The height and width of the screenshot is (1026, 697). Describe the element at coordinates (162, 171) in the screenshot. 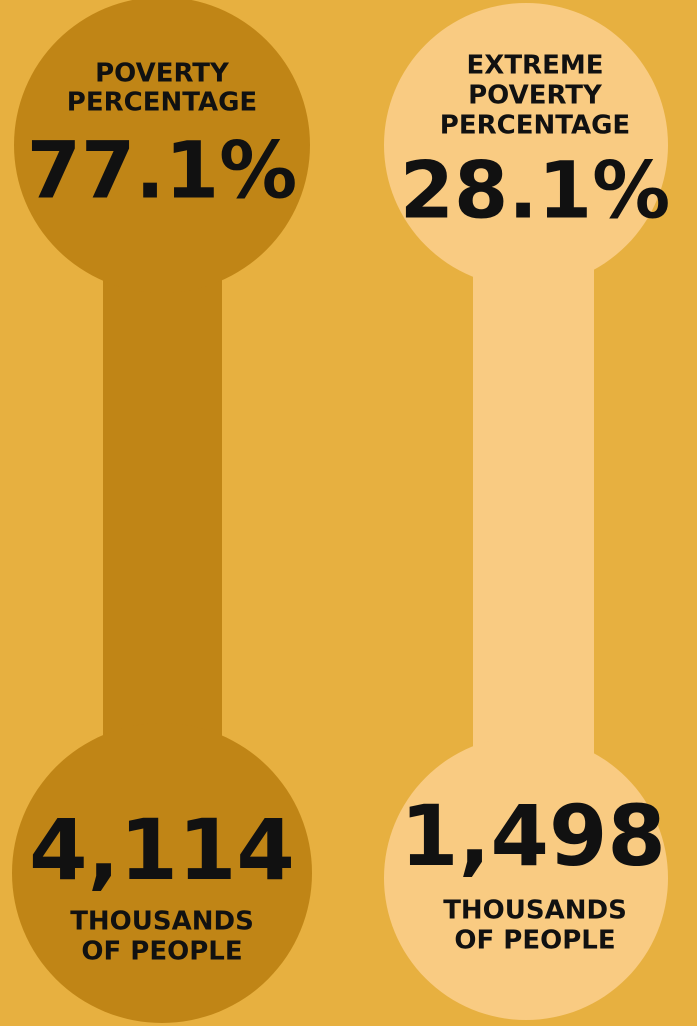

I see `percentage: 77.1%` at that location.